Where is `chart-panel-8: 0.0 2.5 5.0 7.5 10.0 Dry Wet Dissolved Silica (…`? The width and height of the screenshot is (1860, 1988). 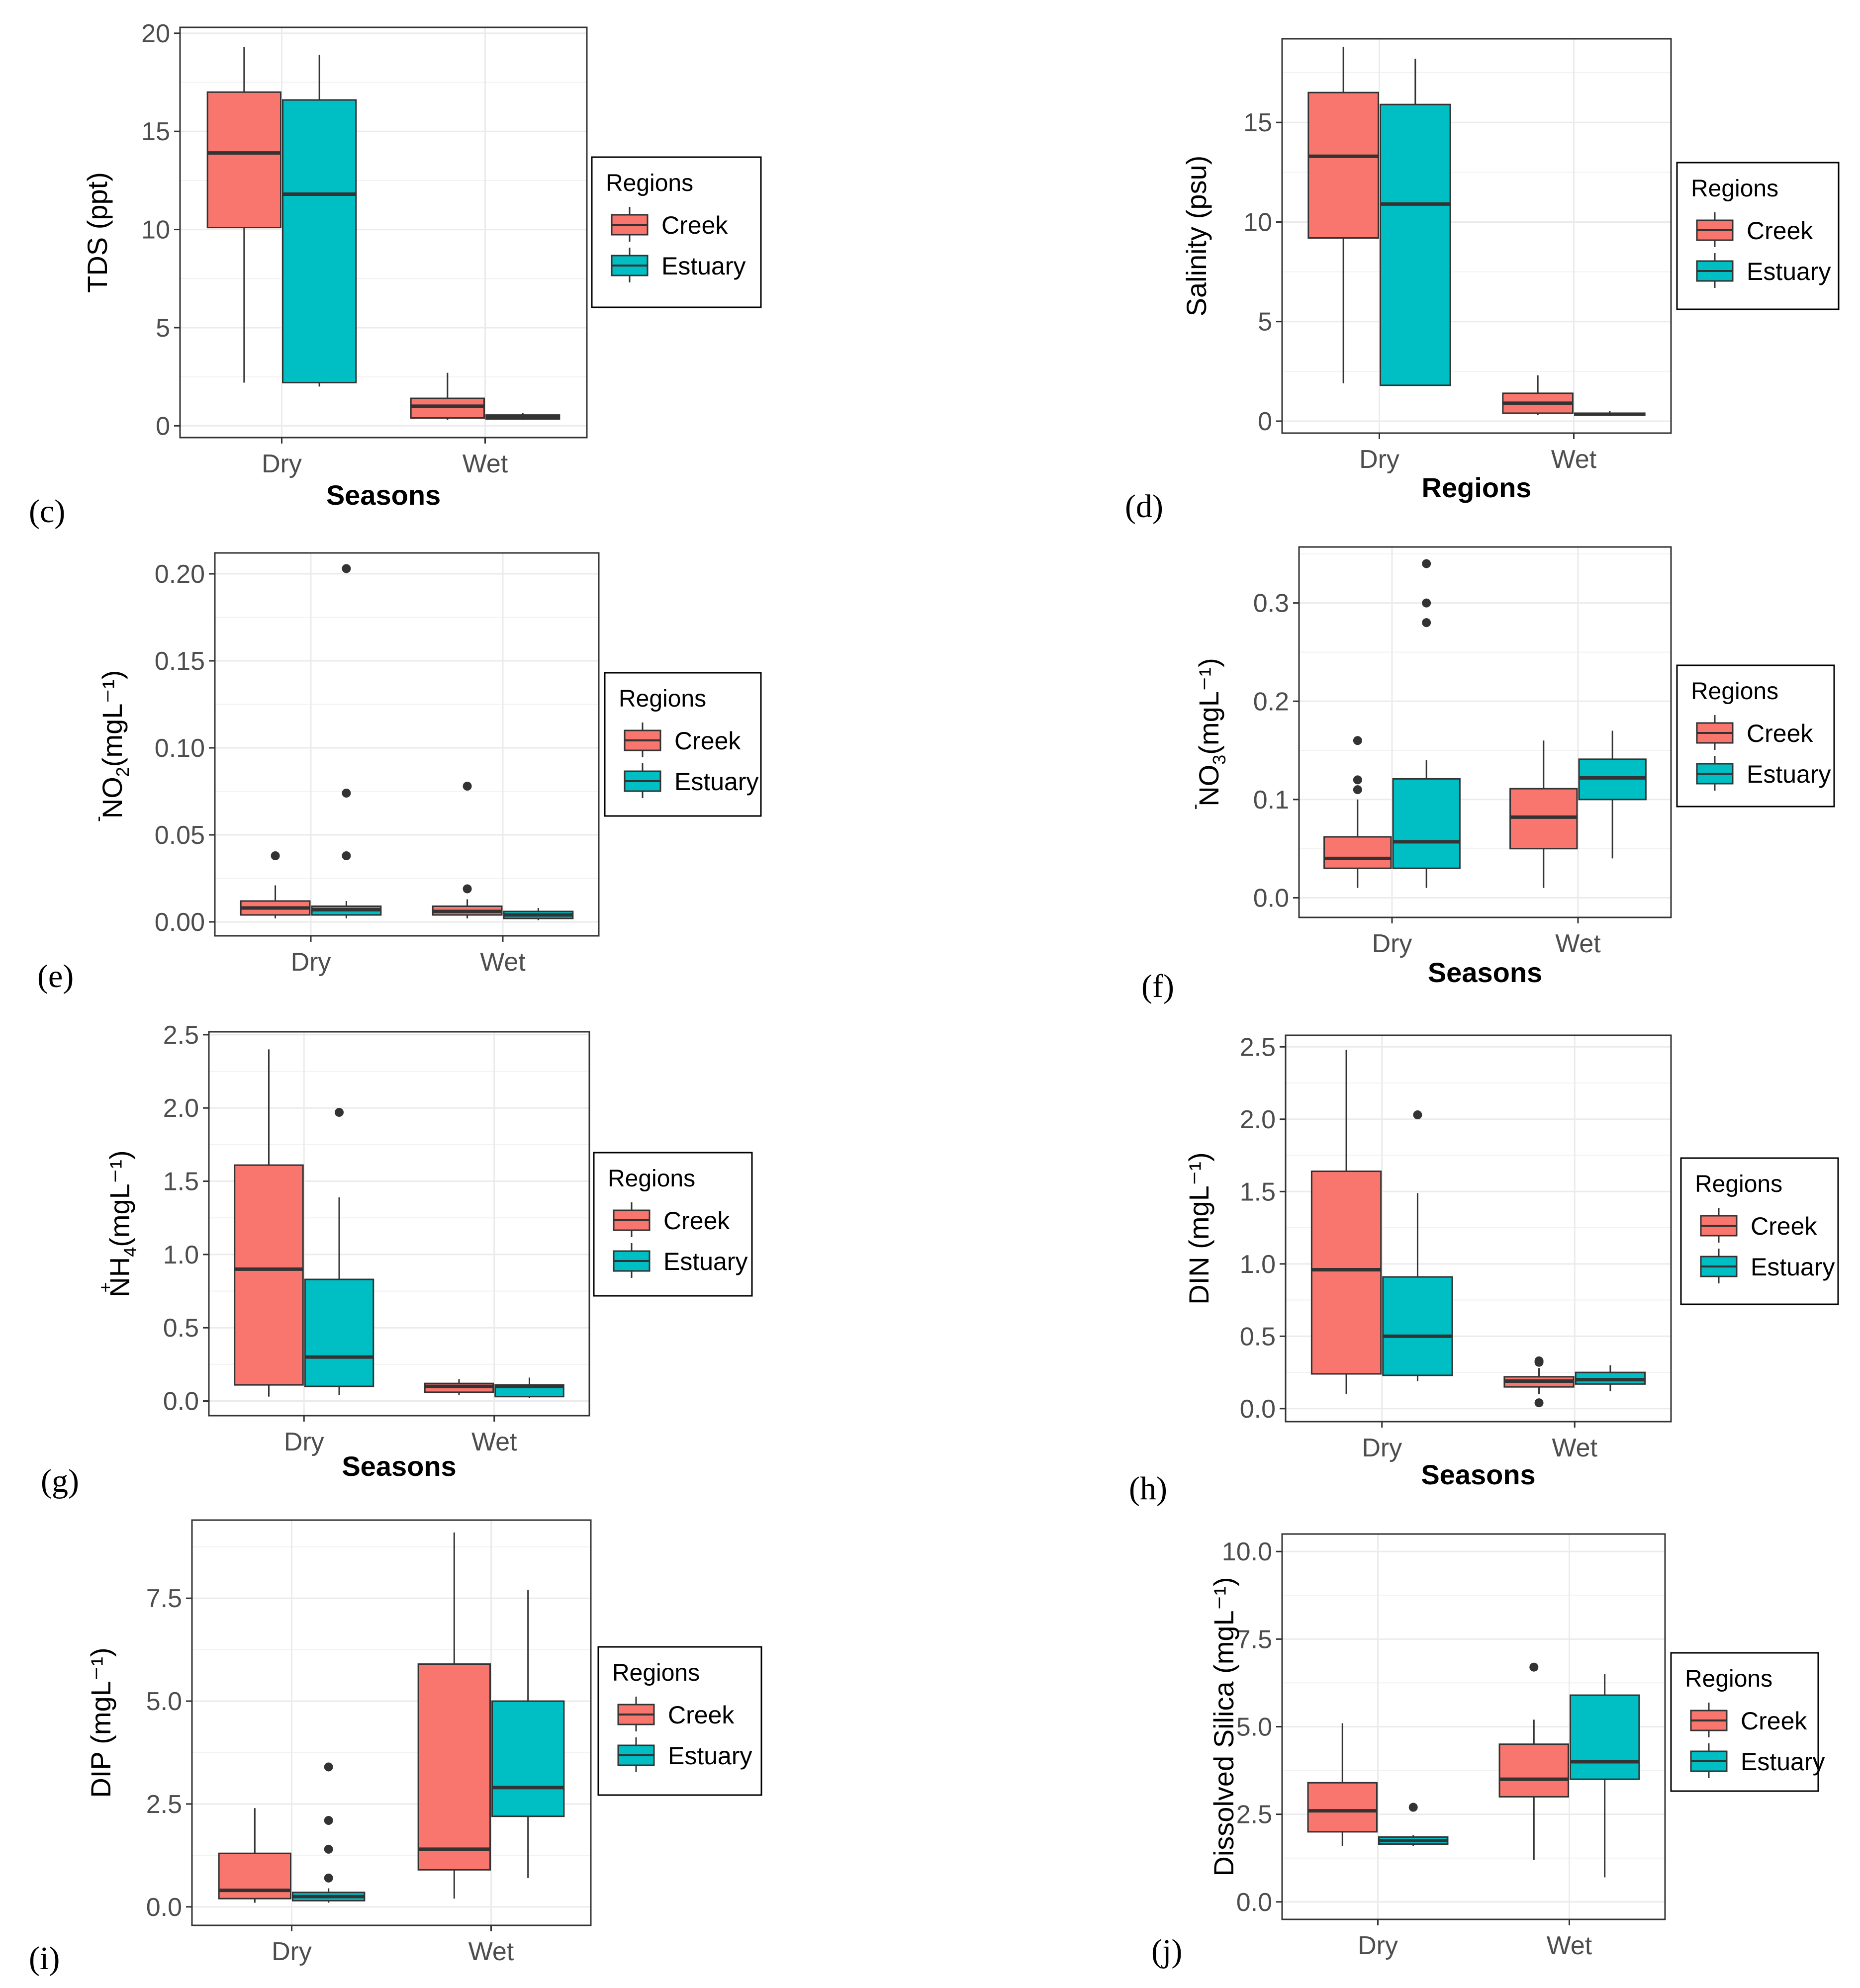
chart-panel-8: 0.0 2.5 5.0 7.5 10.0 Dry Wet Dissolved Silica (… is located at coordinates (1488, 1751).